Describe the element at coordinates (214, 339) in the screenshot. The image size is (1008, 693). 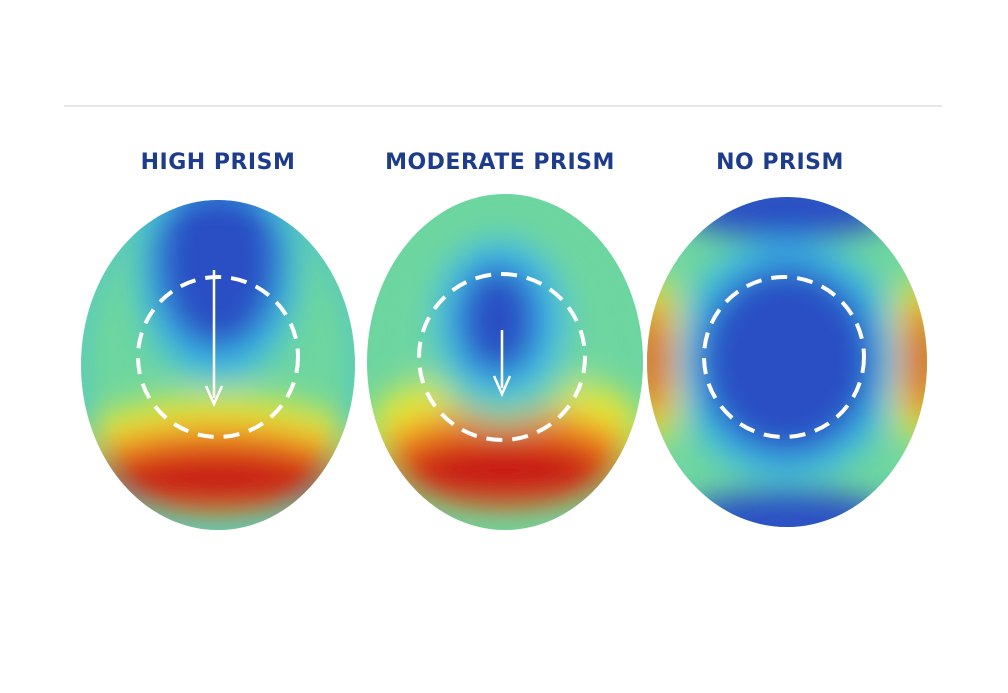
I see `arrow-high` at that location.